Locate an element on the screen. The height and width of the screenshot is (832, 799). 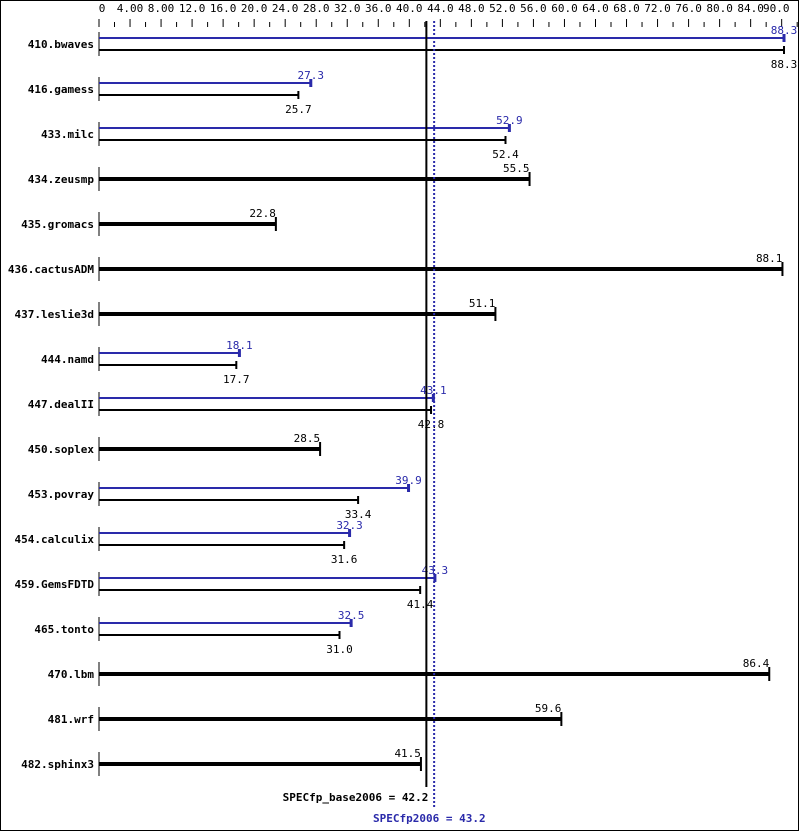
tick-label: 32.0 is located at coordinates (347, 8).